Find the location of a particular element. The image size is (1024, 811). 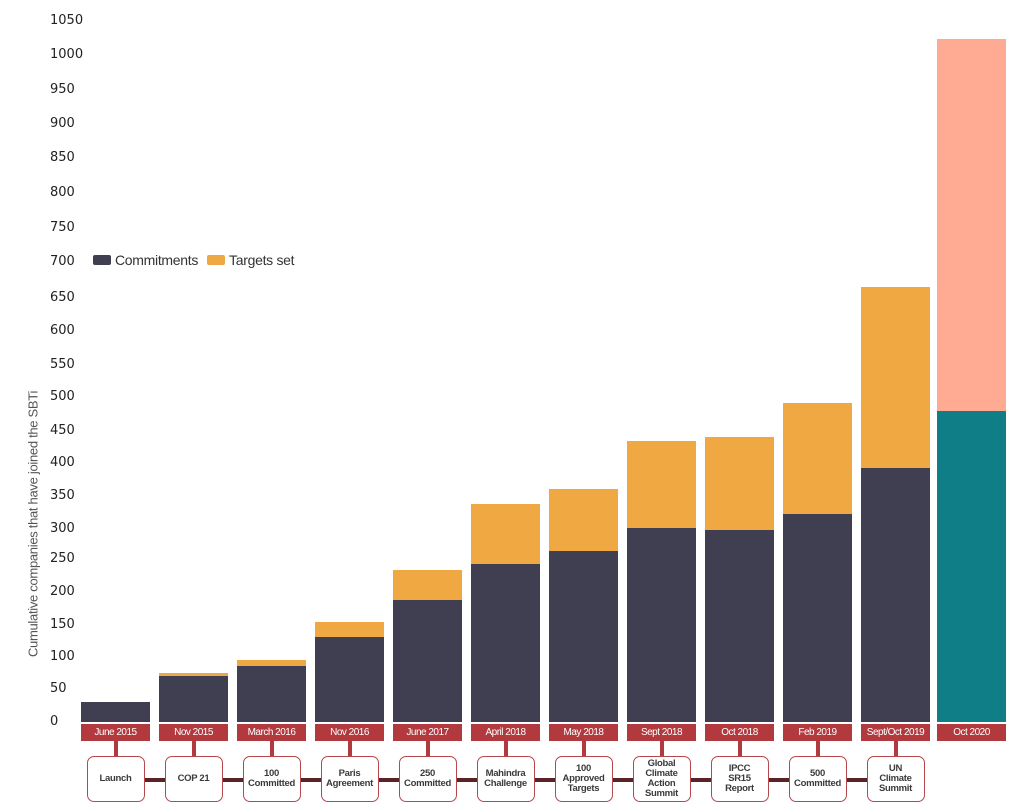

y-tick-label: 700 is located at coordinates (62, 261).